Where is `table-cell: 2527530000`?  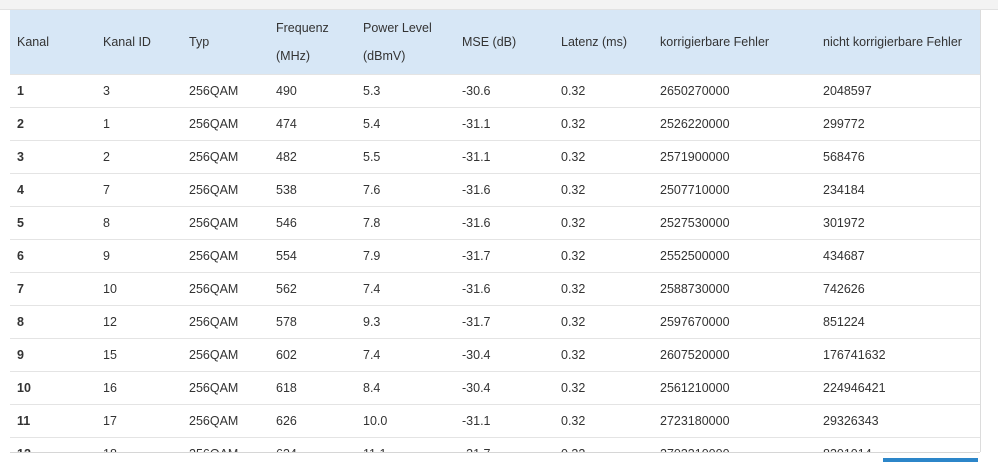 table-cell: 2527530000 is located at coordinates (734, 223).